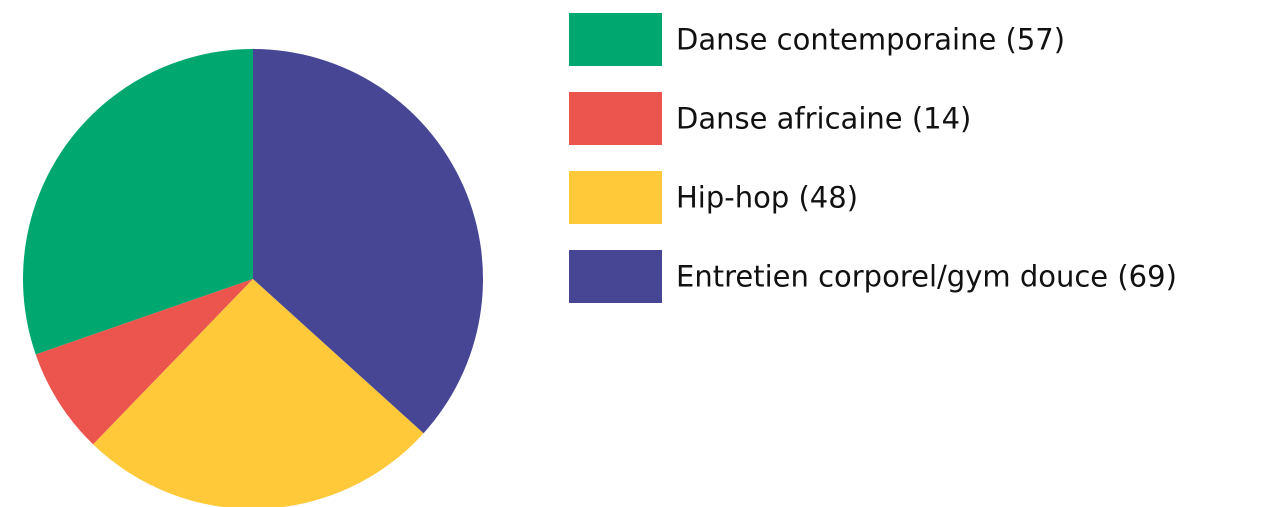  What do you see at coordinates (615, 276) in the screenshot?
I see `legend-swatch-entretien-corporel-gym-douce` at bounding box center [615, 276].